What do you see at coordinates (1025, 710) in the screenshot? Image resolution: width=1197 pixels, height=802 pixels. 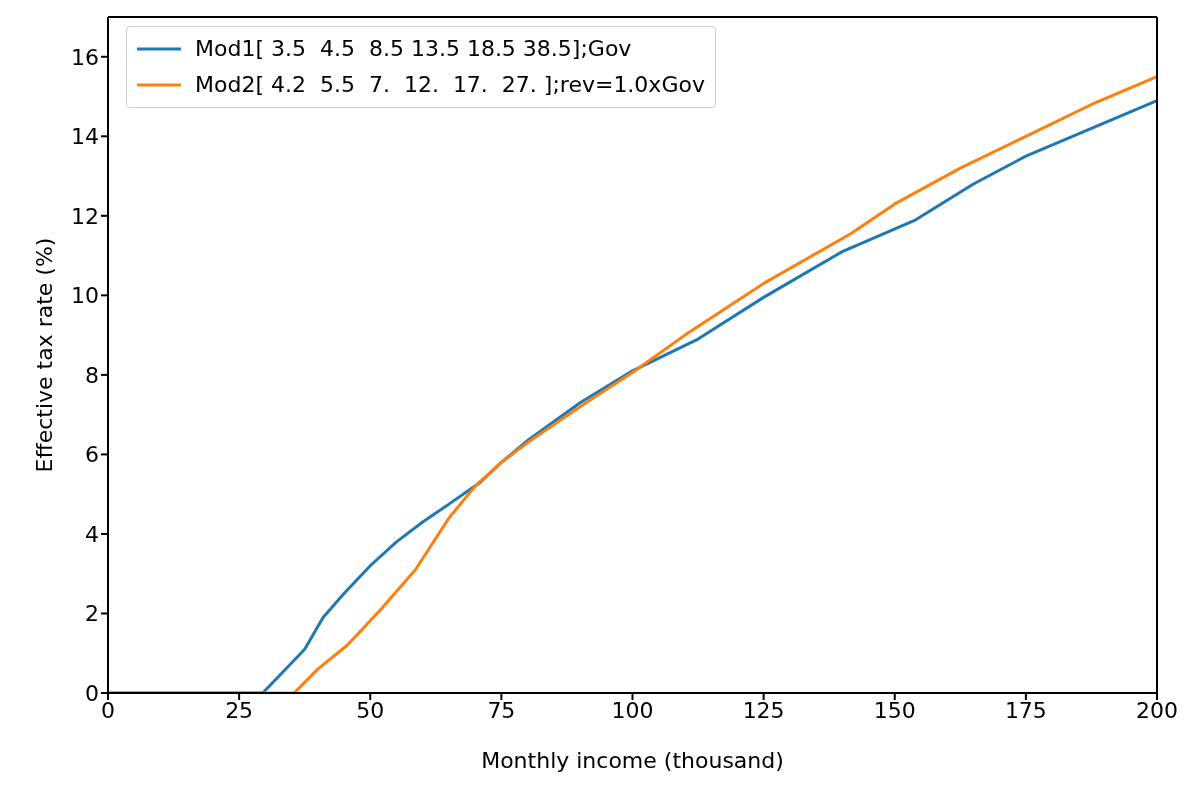 I see `x-tick-label: 175` at bounding box center [1025, 710].